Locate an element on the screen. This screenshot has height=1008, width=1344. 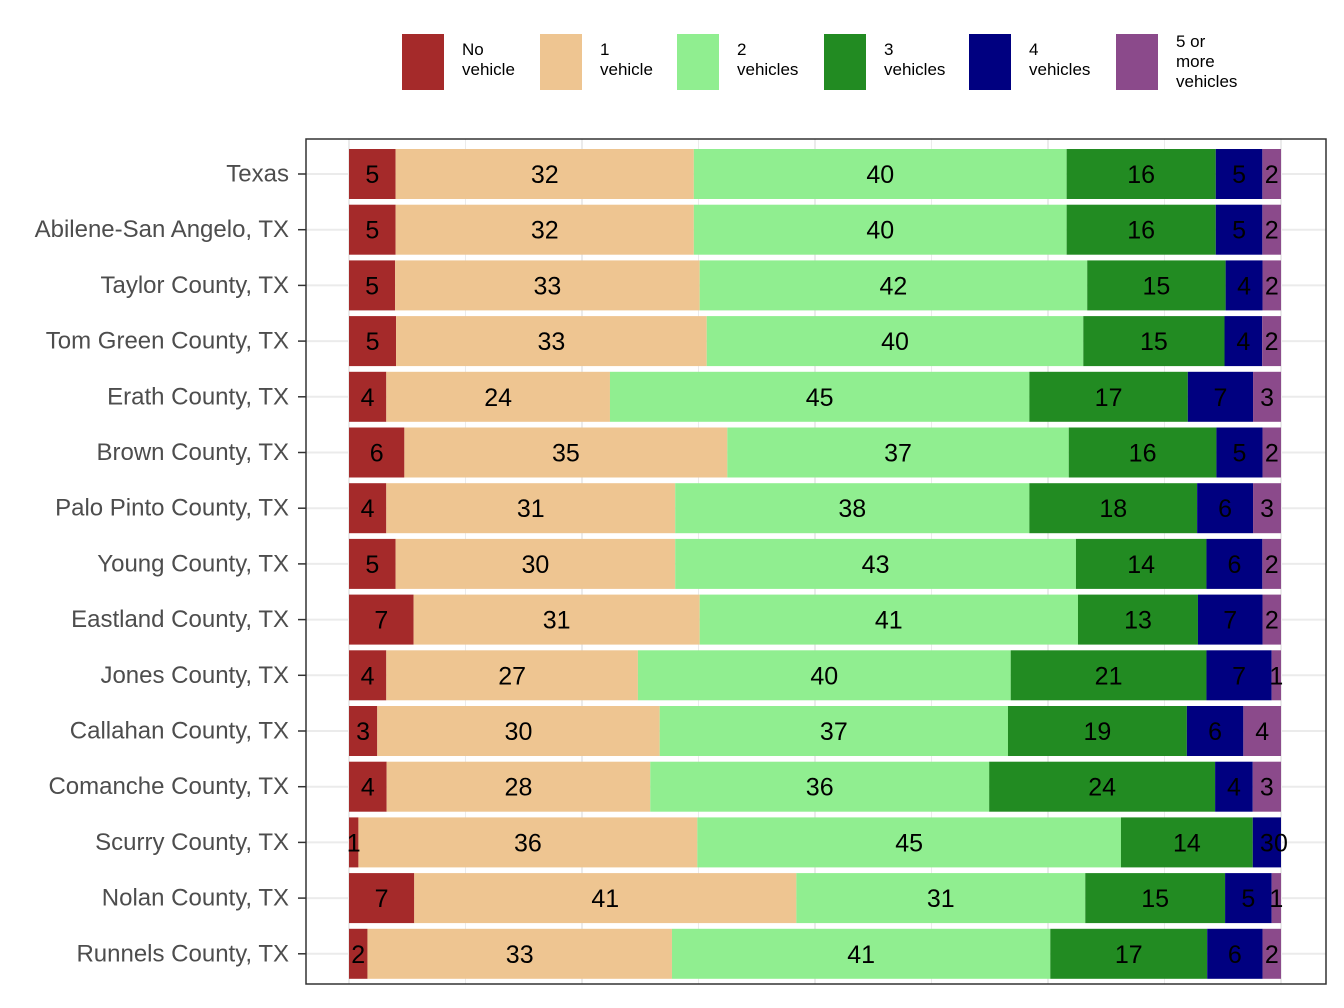
bar-value-label: 36 is located at coordinates (820, 788).